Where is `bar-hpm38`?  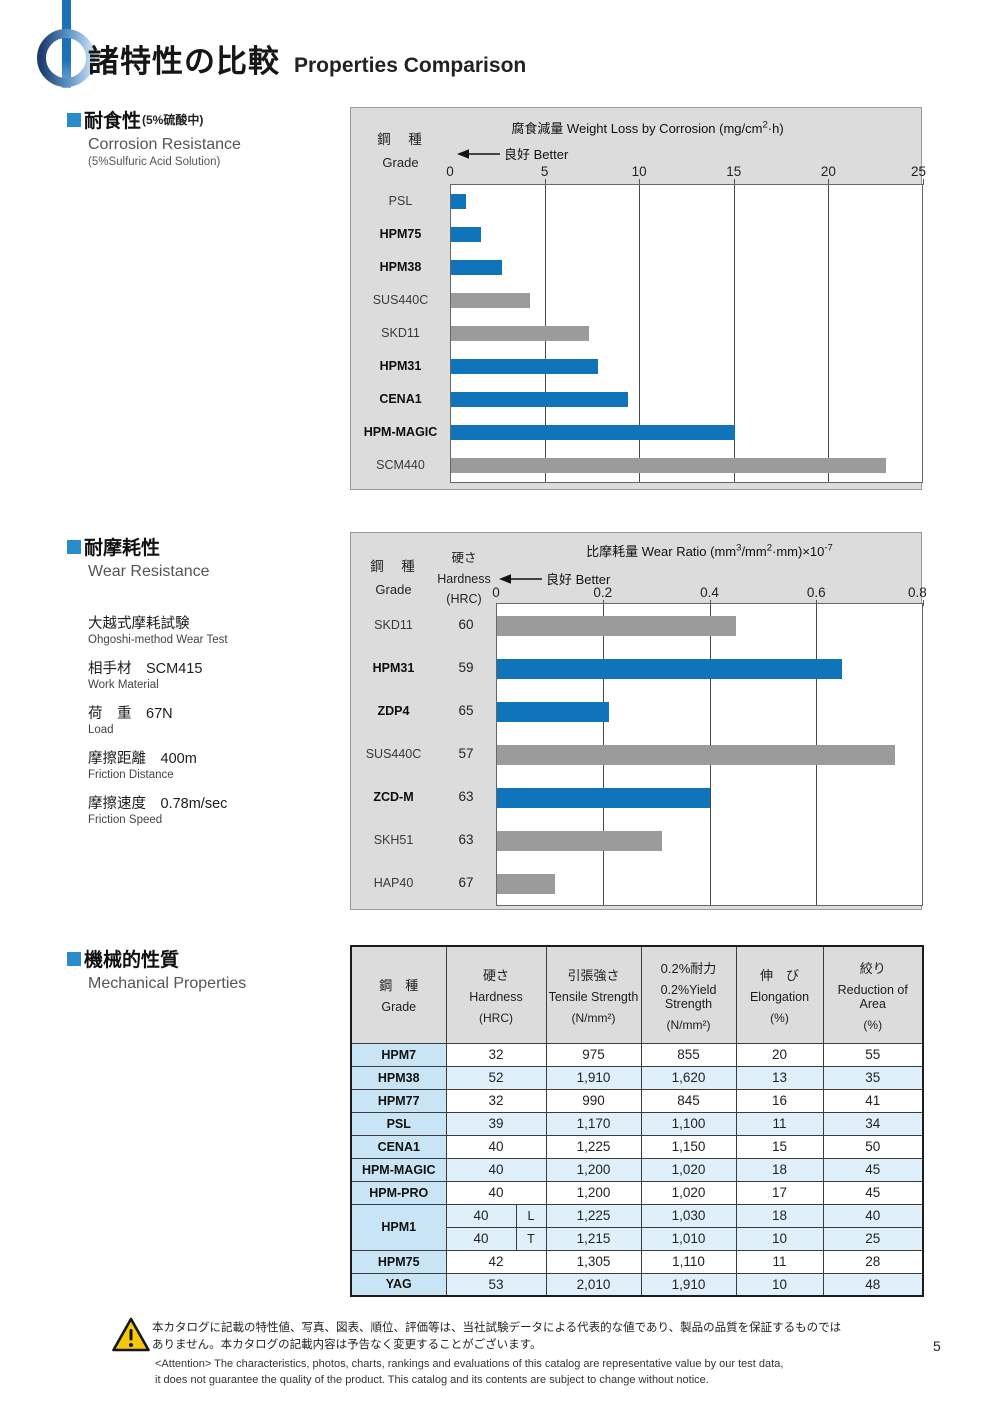
bar-hpm38 is located at coordinates (476, 267).